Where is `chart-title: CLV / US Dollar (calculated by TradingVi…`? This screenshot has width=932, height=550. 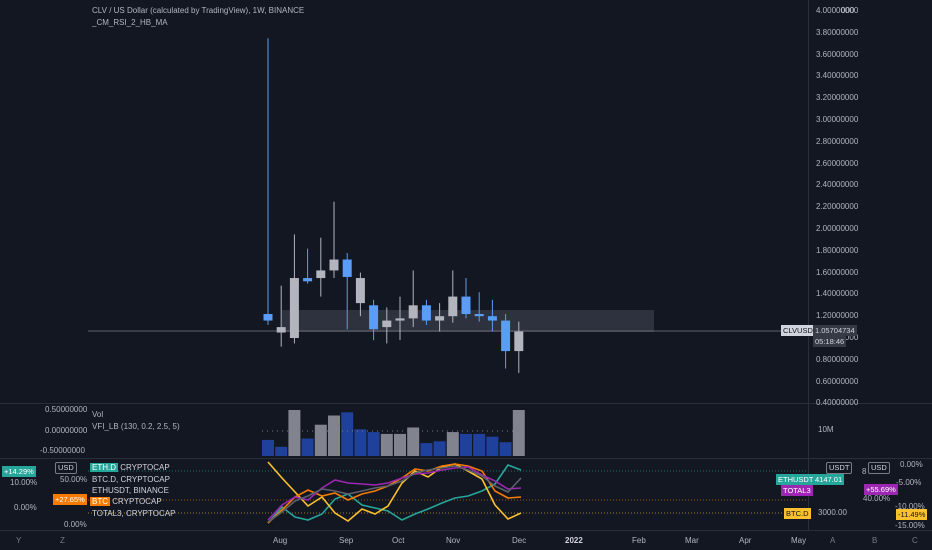
chart-title: CLV / US Dollar (calculated by TradingVi… is located at coordinates (198, 10).